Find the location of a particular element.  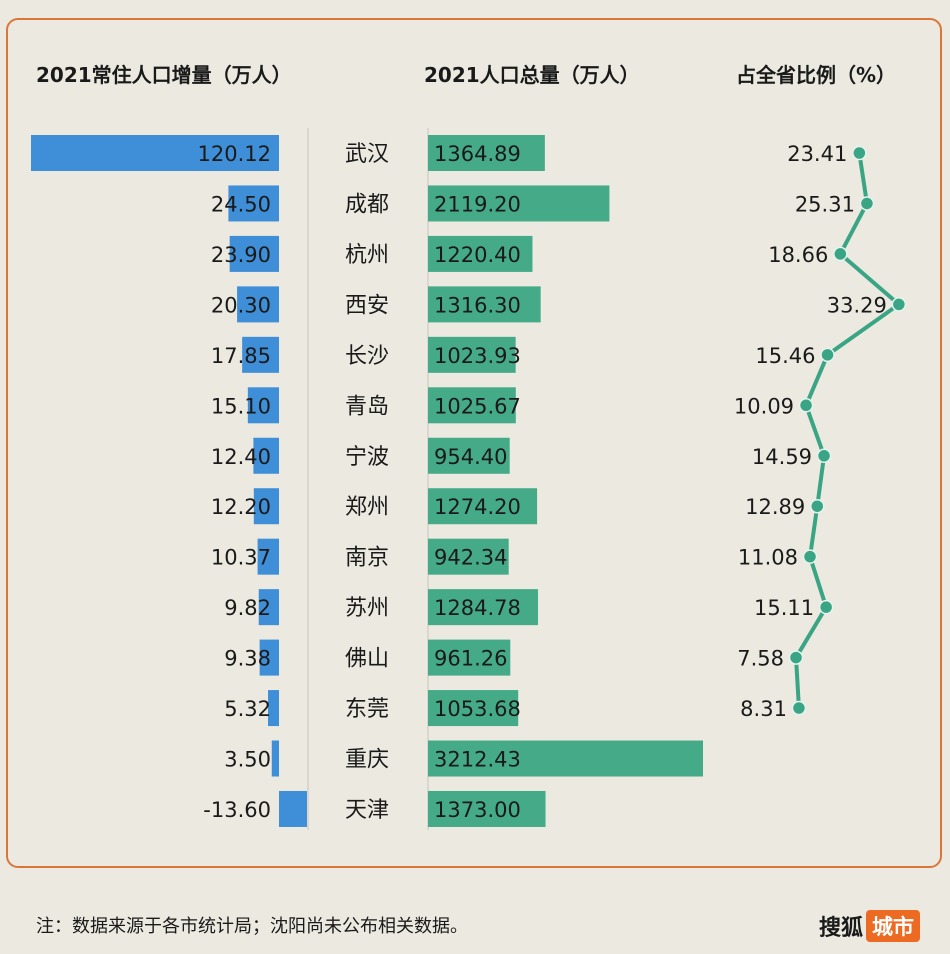

increase-label: 5.32 is located at coordinates (247, 709).